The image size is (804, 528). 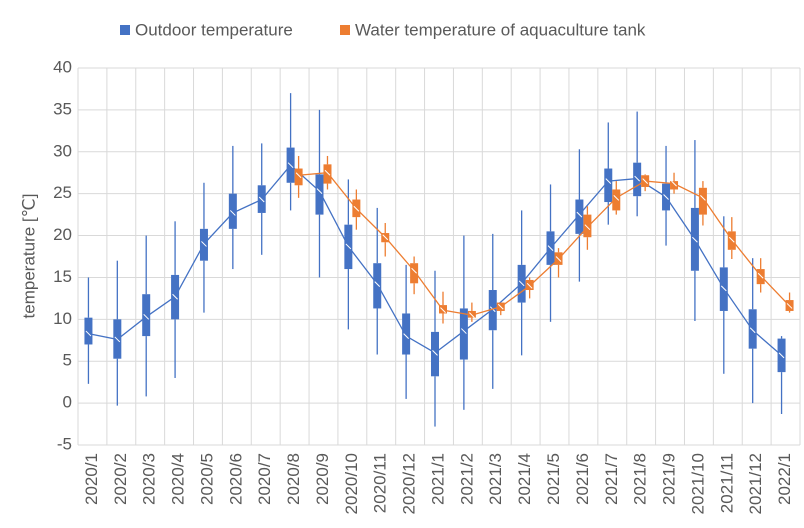 I want to click on x-tick-label: 2022/1, so click(x=784, y=479).